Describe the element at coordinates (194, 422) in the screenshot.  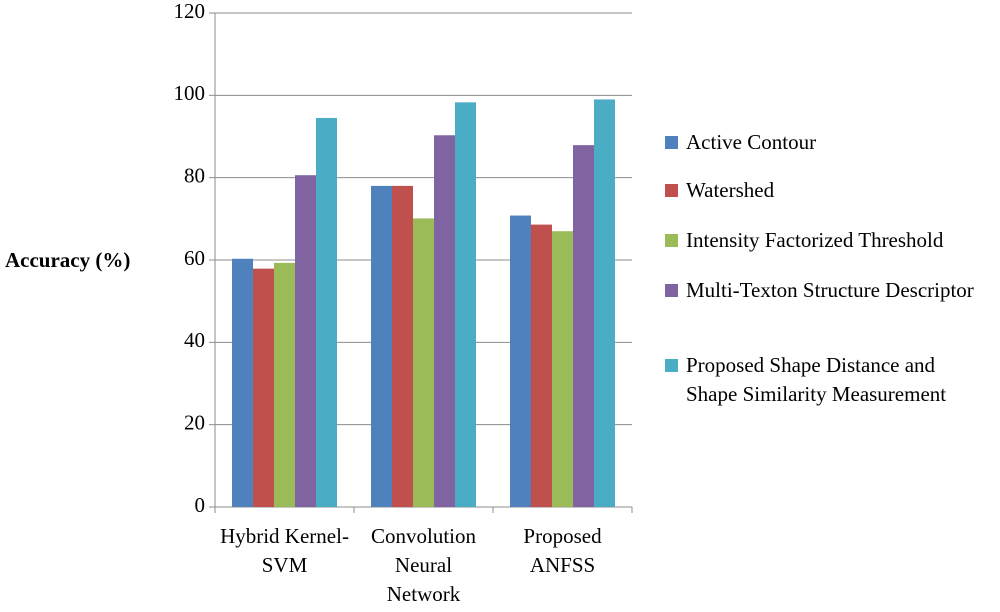
I see `y-tick-label: 20` at that location.